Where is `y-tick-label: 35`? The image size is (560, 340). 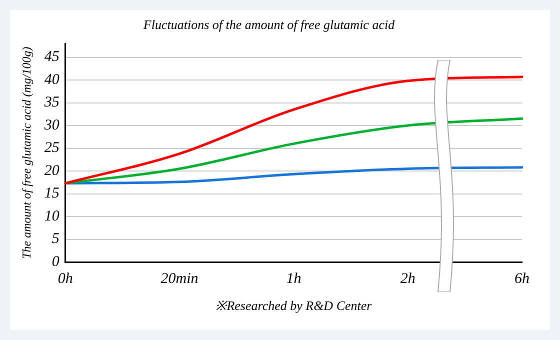
y-tick-label: 35 is located at coordinates (51, 102).